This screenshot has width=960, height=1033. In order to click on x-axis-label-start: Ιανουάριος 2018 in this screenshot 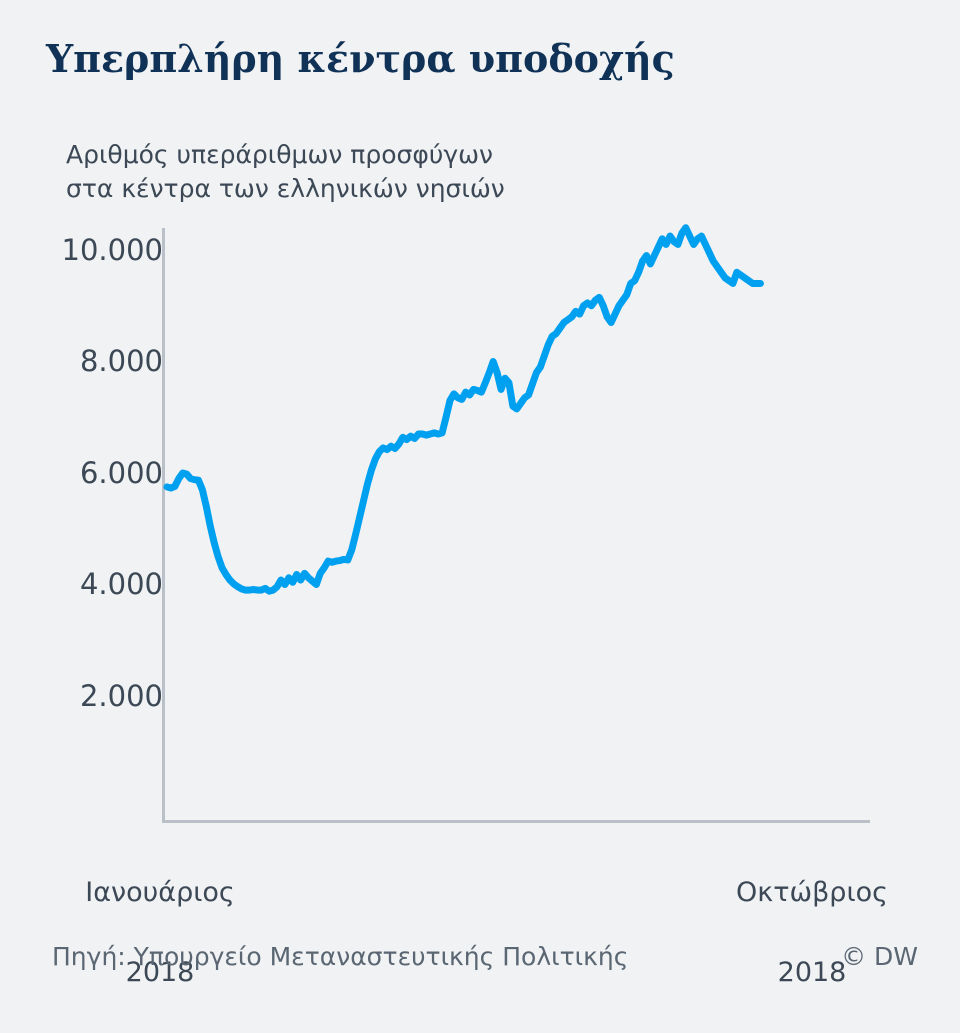, I will do `click(160, 933)`.